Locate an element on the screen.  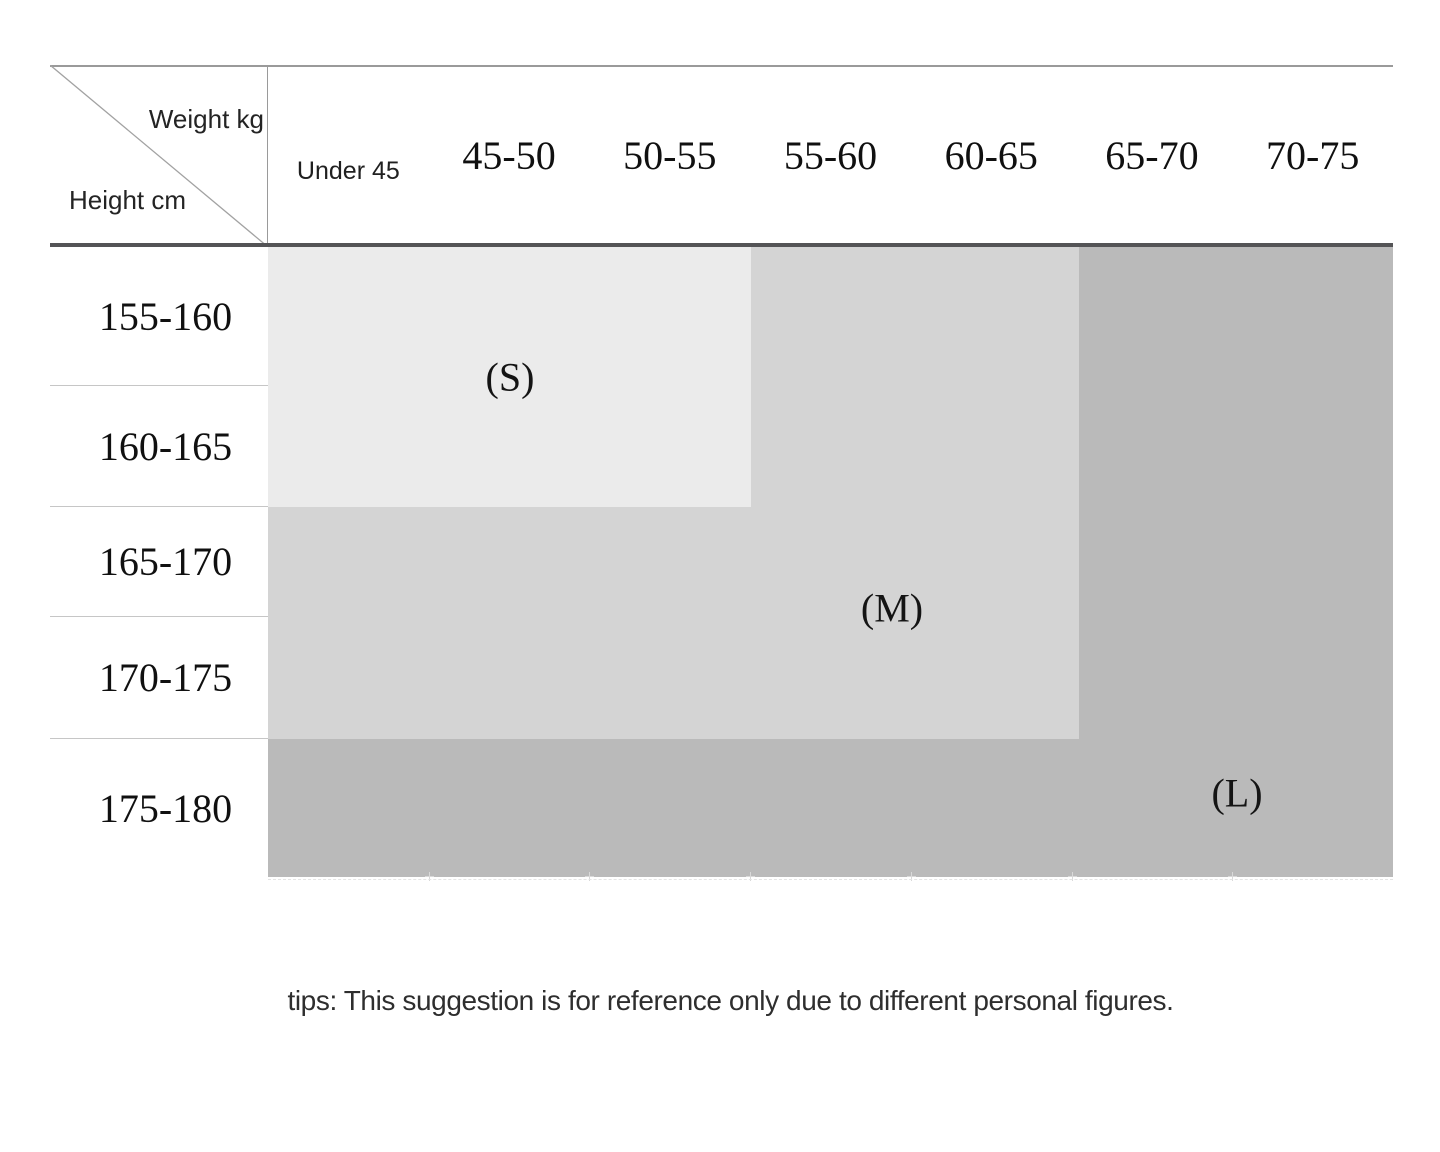
height-row-label: 165-170 is located at coordinates (165, 561).